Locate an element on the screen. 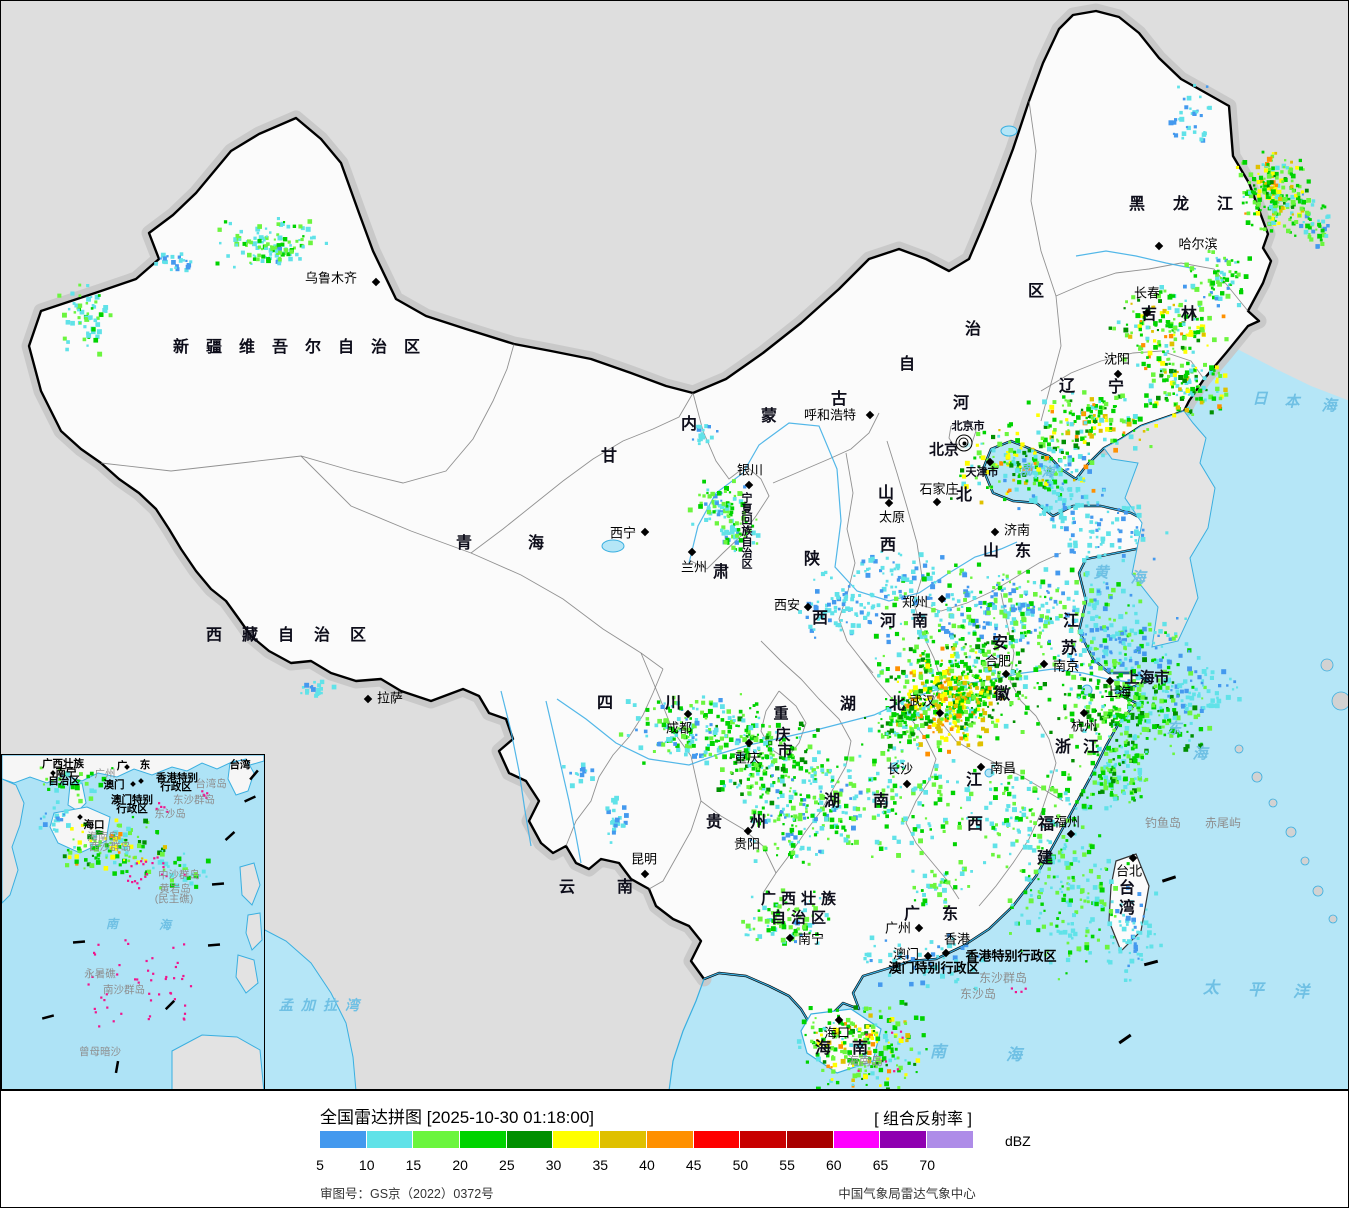  capital-marker is located at coordinates (964, 443).